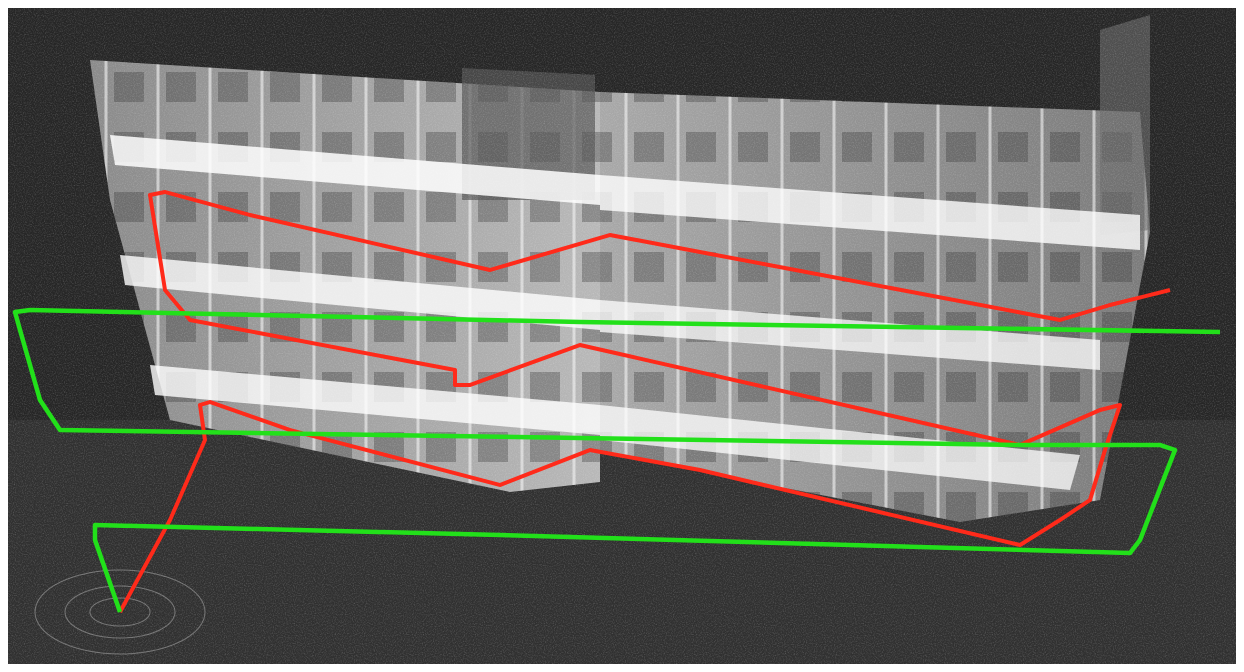 This screenshot has height=672, width=1244. Describe the element at coordinates (120, 612) in the screenshot. I see `scanner-rings` at that location.